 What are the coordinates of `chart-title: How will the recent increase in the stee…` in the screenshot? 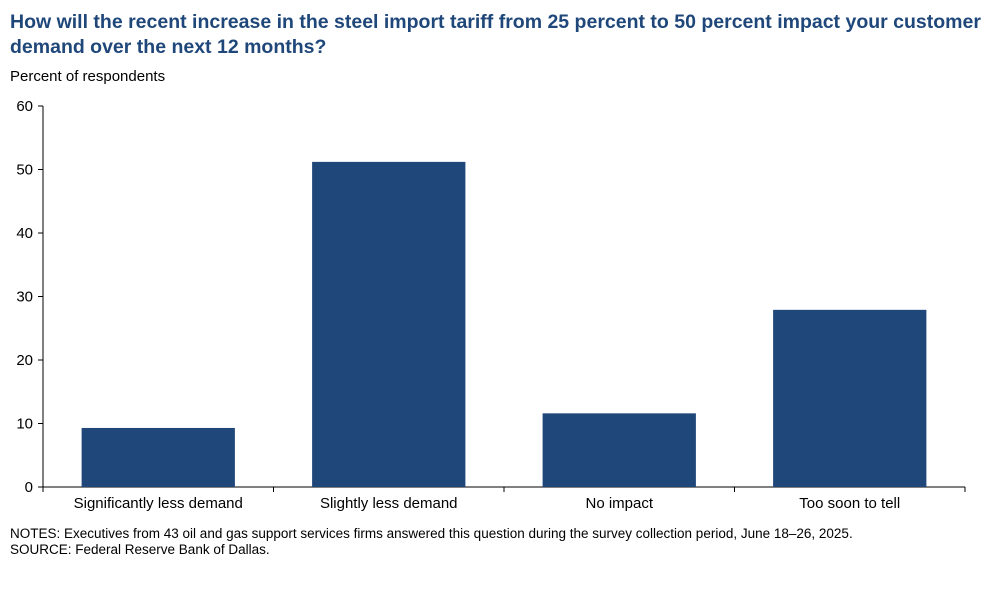 It's located at (495, 34).